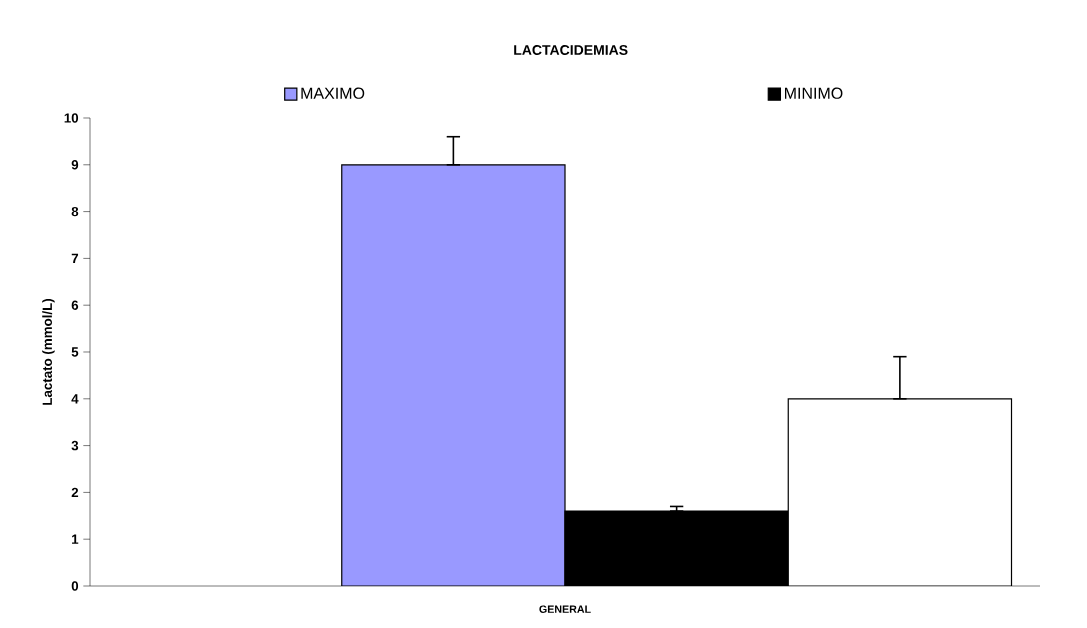 The height and width of the screenshot is (628, 1087). Describe the element at coordinates (75, 352) in the screenshot. I see `y-tick-label: 5` at that location.